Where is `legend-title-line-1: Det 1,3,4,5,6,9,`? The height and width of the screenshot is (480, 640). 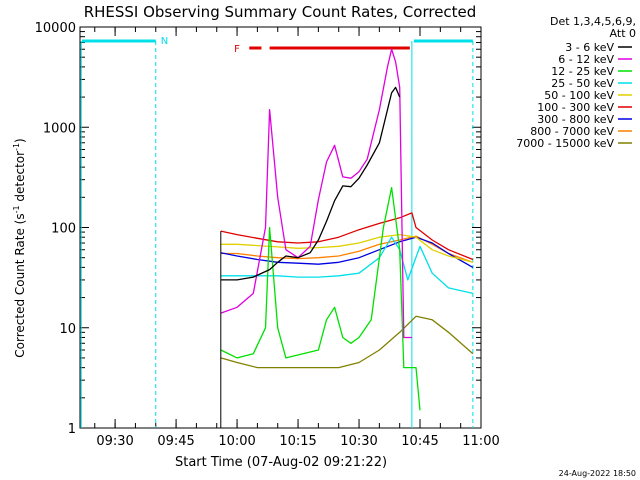
legend-title-line-1: Det 1,3,4,5,6,9, is located at coordinates (593, 21).